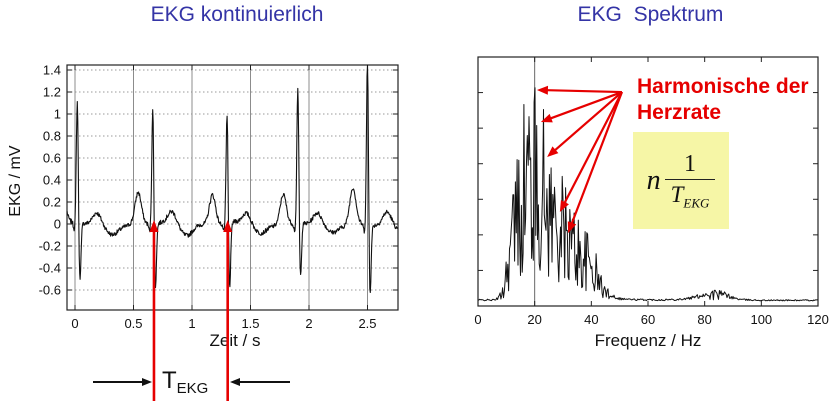 The height and width of the screenshot is (415, 831). I want to click on right-chart-xlabel: Frequenz / Hz, so click(648, 340).